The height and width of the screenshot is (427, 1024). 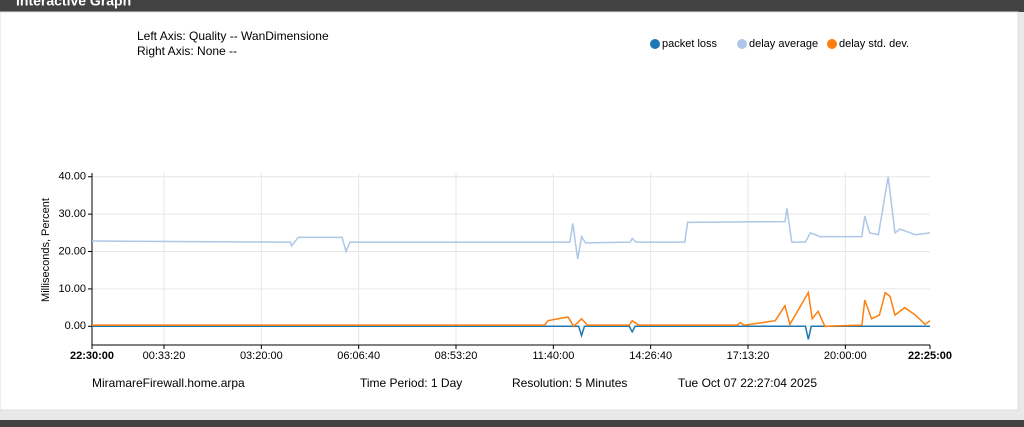 I want to click on x-tick-label: 14:26:40, so click(x=650, y=356).